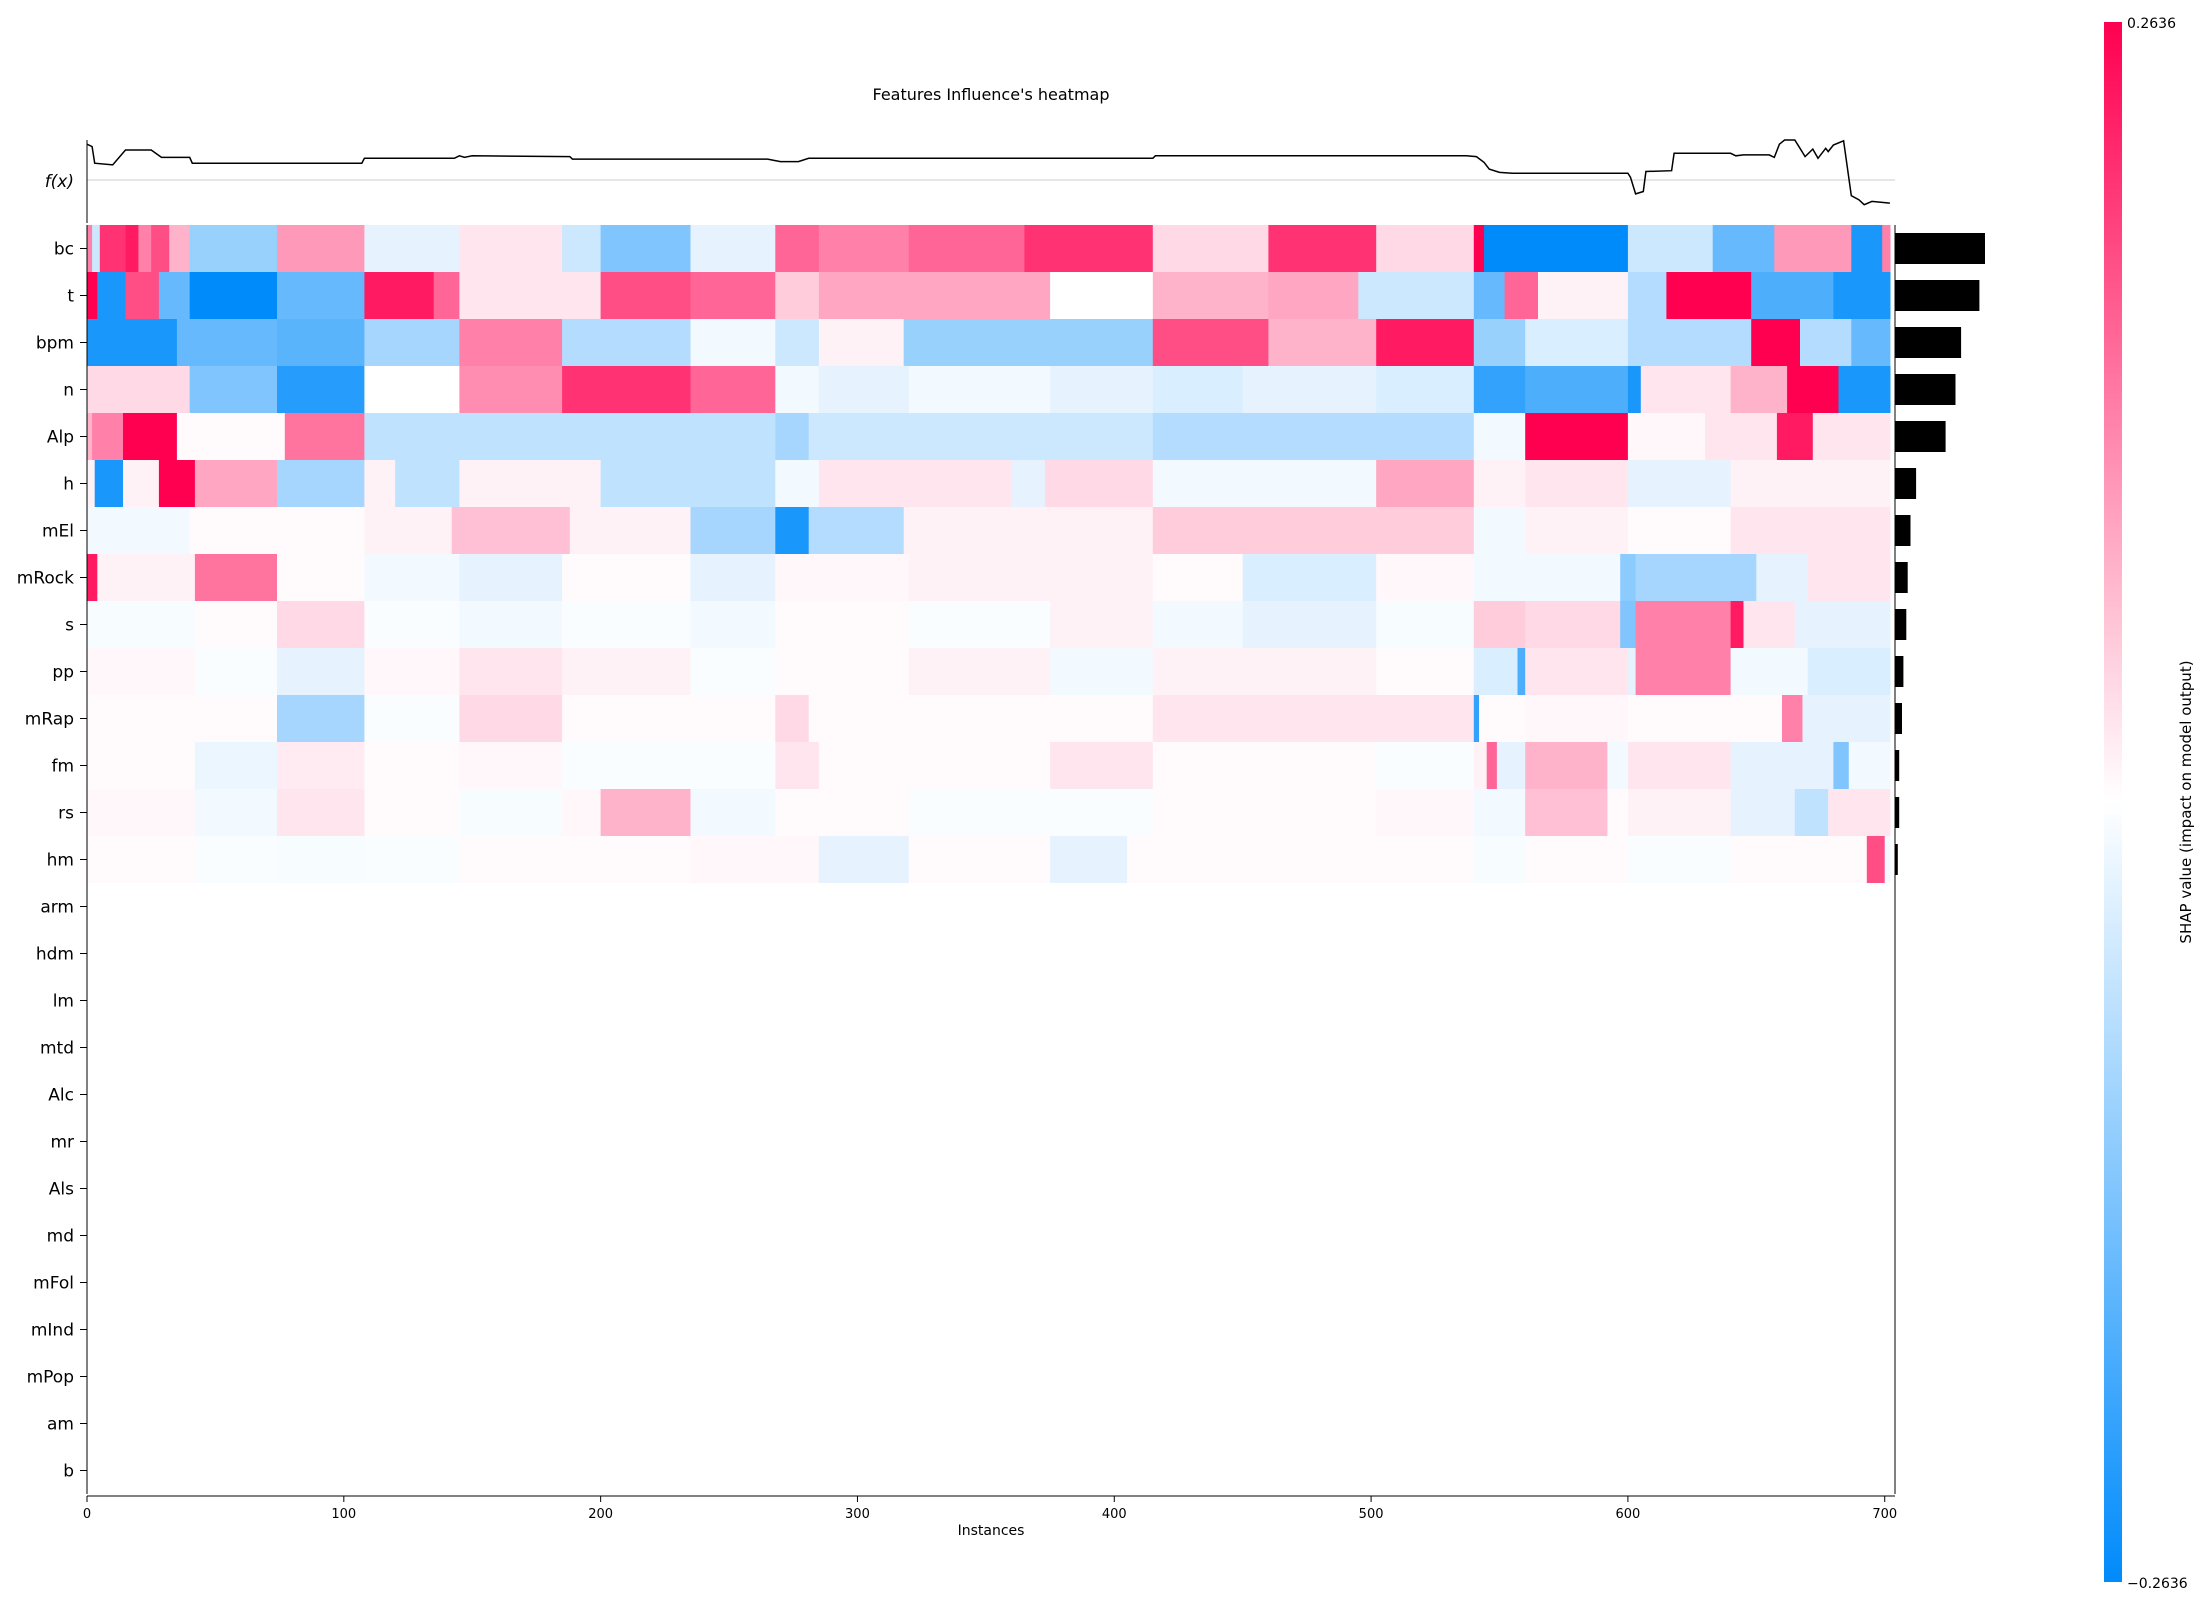 The image size is (2200, 1604). Describe the element at coordinates (55, 344) in the screenshot. I see `feature-label-bpm: bpm` at that location.